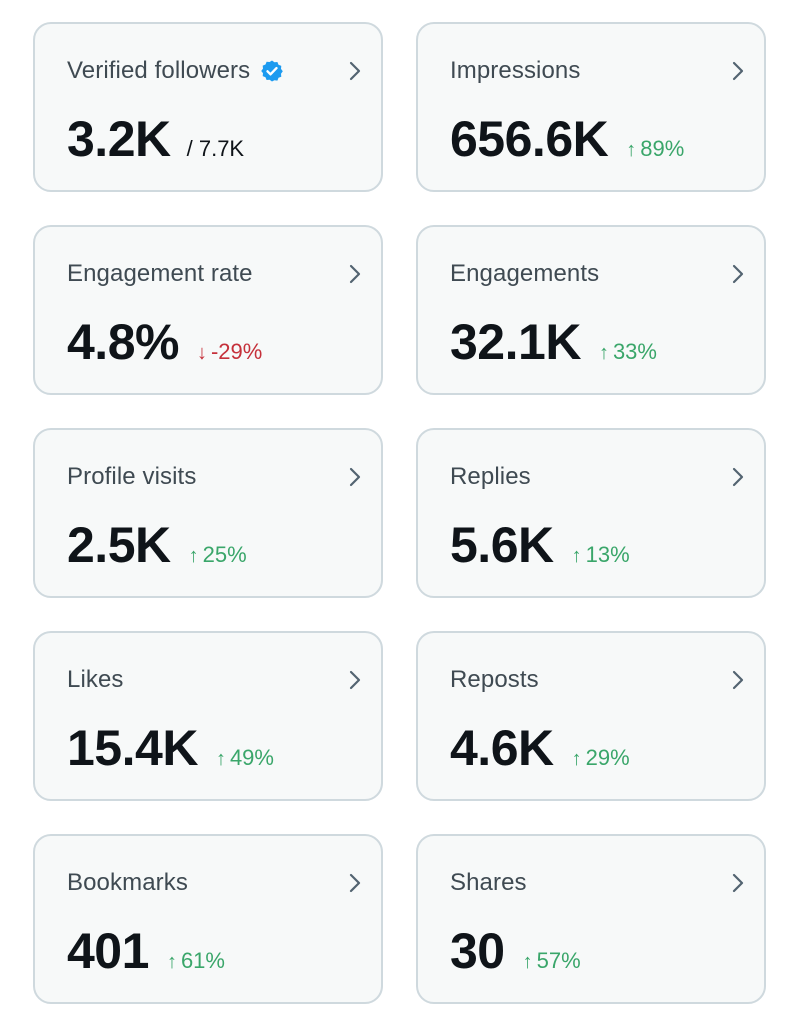 Image resolution: width=800 pixels, height=1024 pixels. Describe the element at coordinates (597, 71) in the screenshot. I see `metric-header: Impressions` at that location.